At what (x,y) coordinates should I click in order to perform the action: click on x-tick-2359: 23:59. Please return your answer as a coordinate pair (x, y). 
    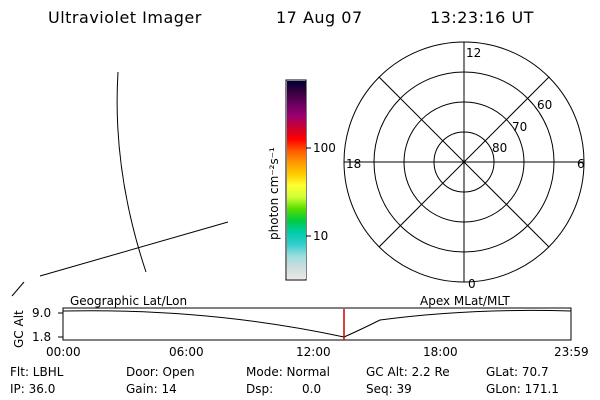
    Looking at the image, I should click on (571, 352).